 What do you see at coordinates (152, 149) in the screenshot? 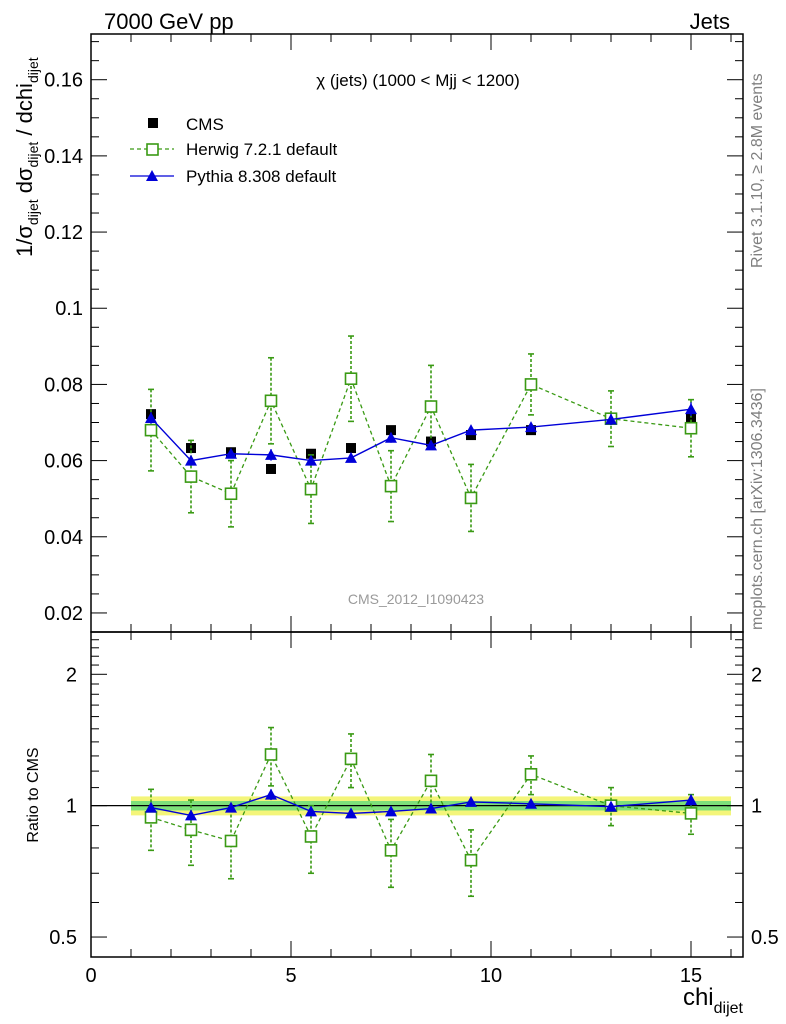
I see `legend-herwig-marker` at bounding box center [152, 149].